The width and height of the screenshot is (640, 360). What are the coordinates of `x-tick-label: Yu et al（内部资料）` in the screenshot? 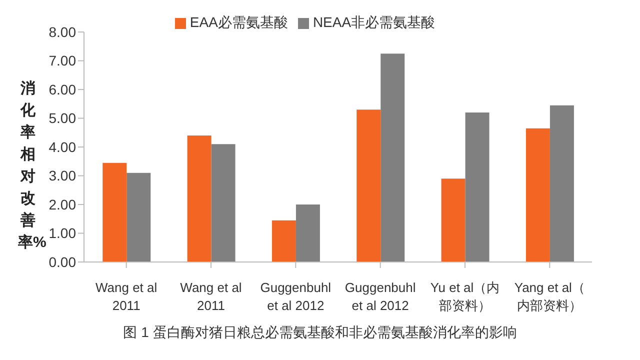 It's located at (465, 296).